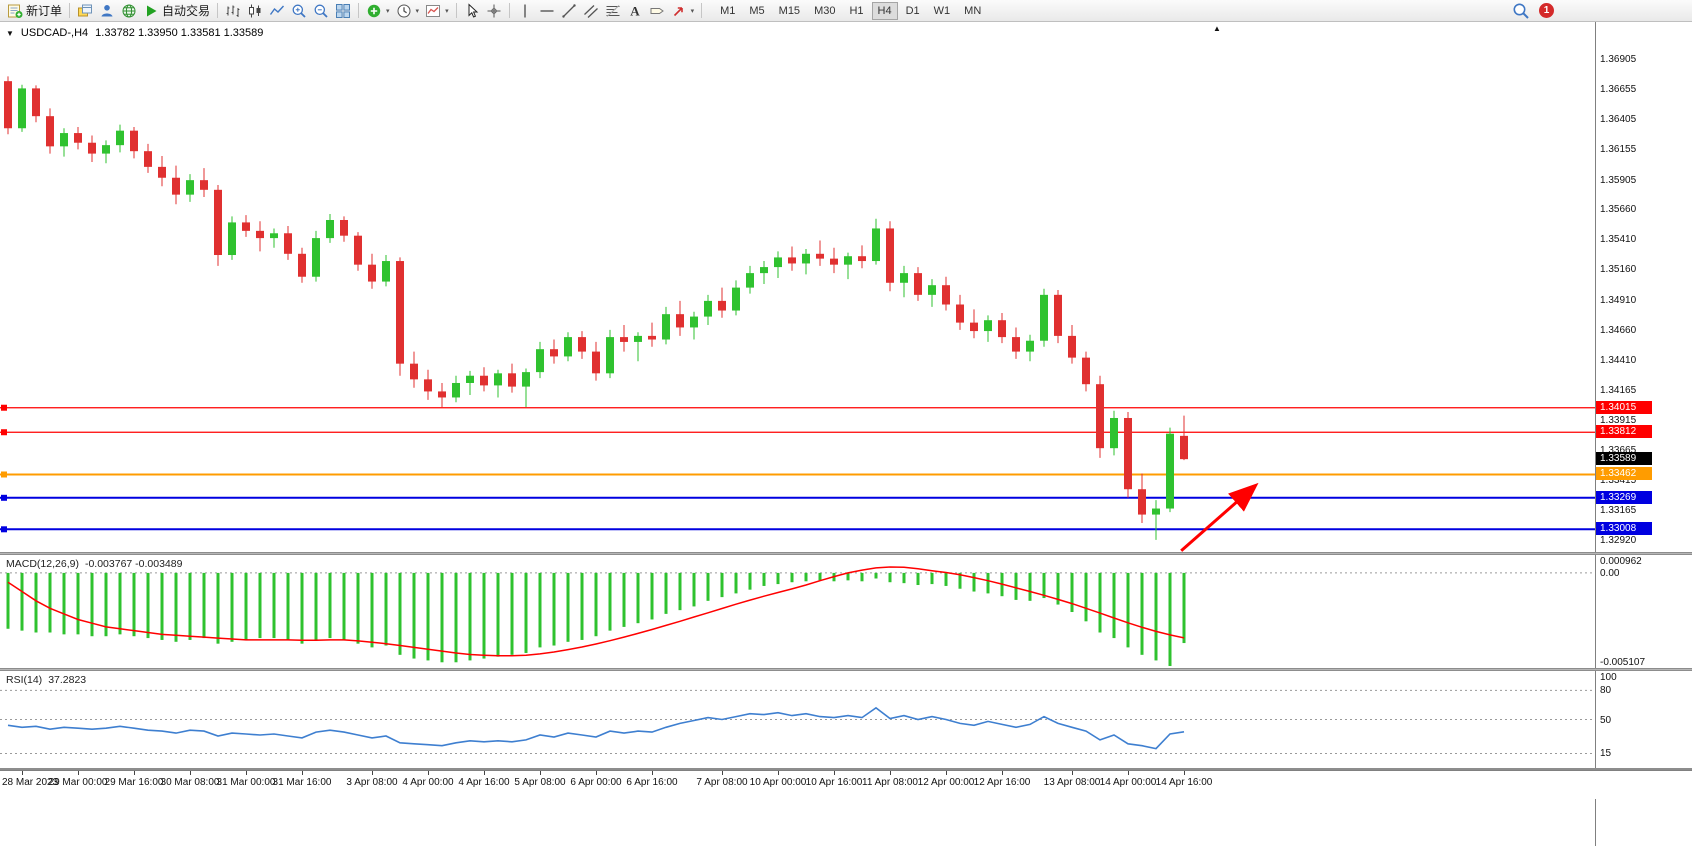  I want to click on label-tool-button, so click(657, 11).